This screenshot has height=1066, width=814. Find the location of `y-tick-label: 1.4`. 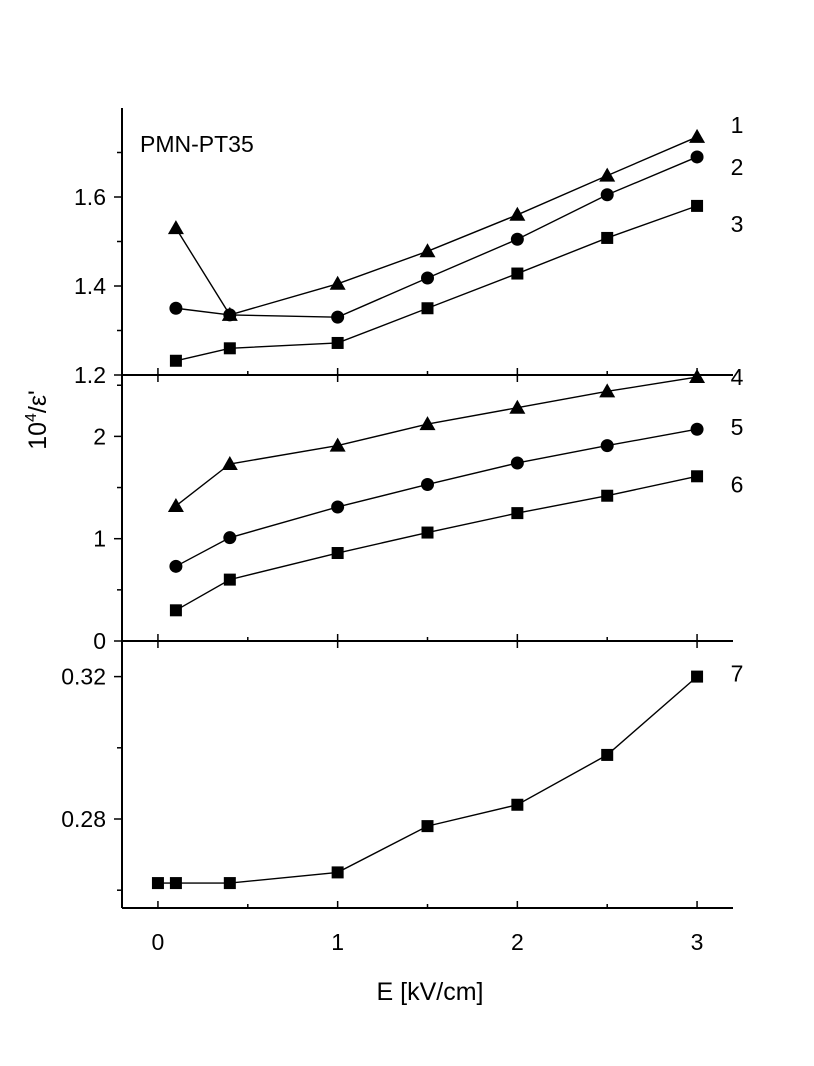

y-tick-label: 1.4 is located at coordinates (90, 286).